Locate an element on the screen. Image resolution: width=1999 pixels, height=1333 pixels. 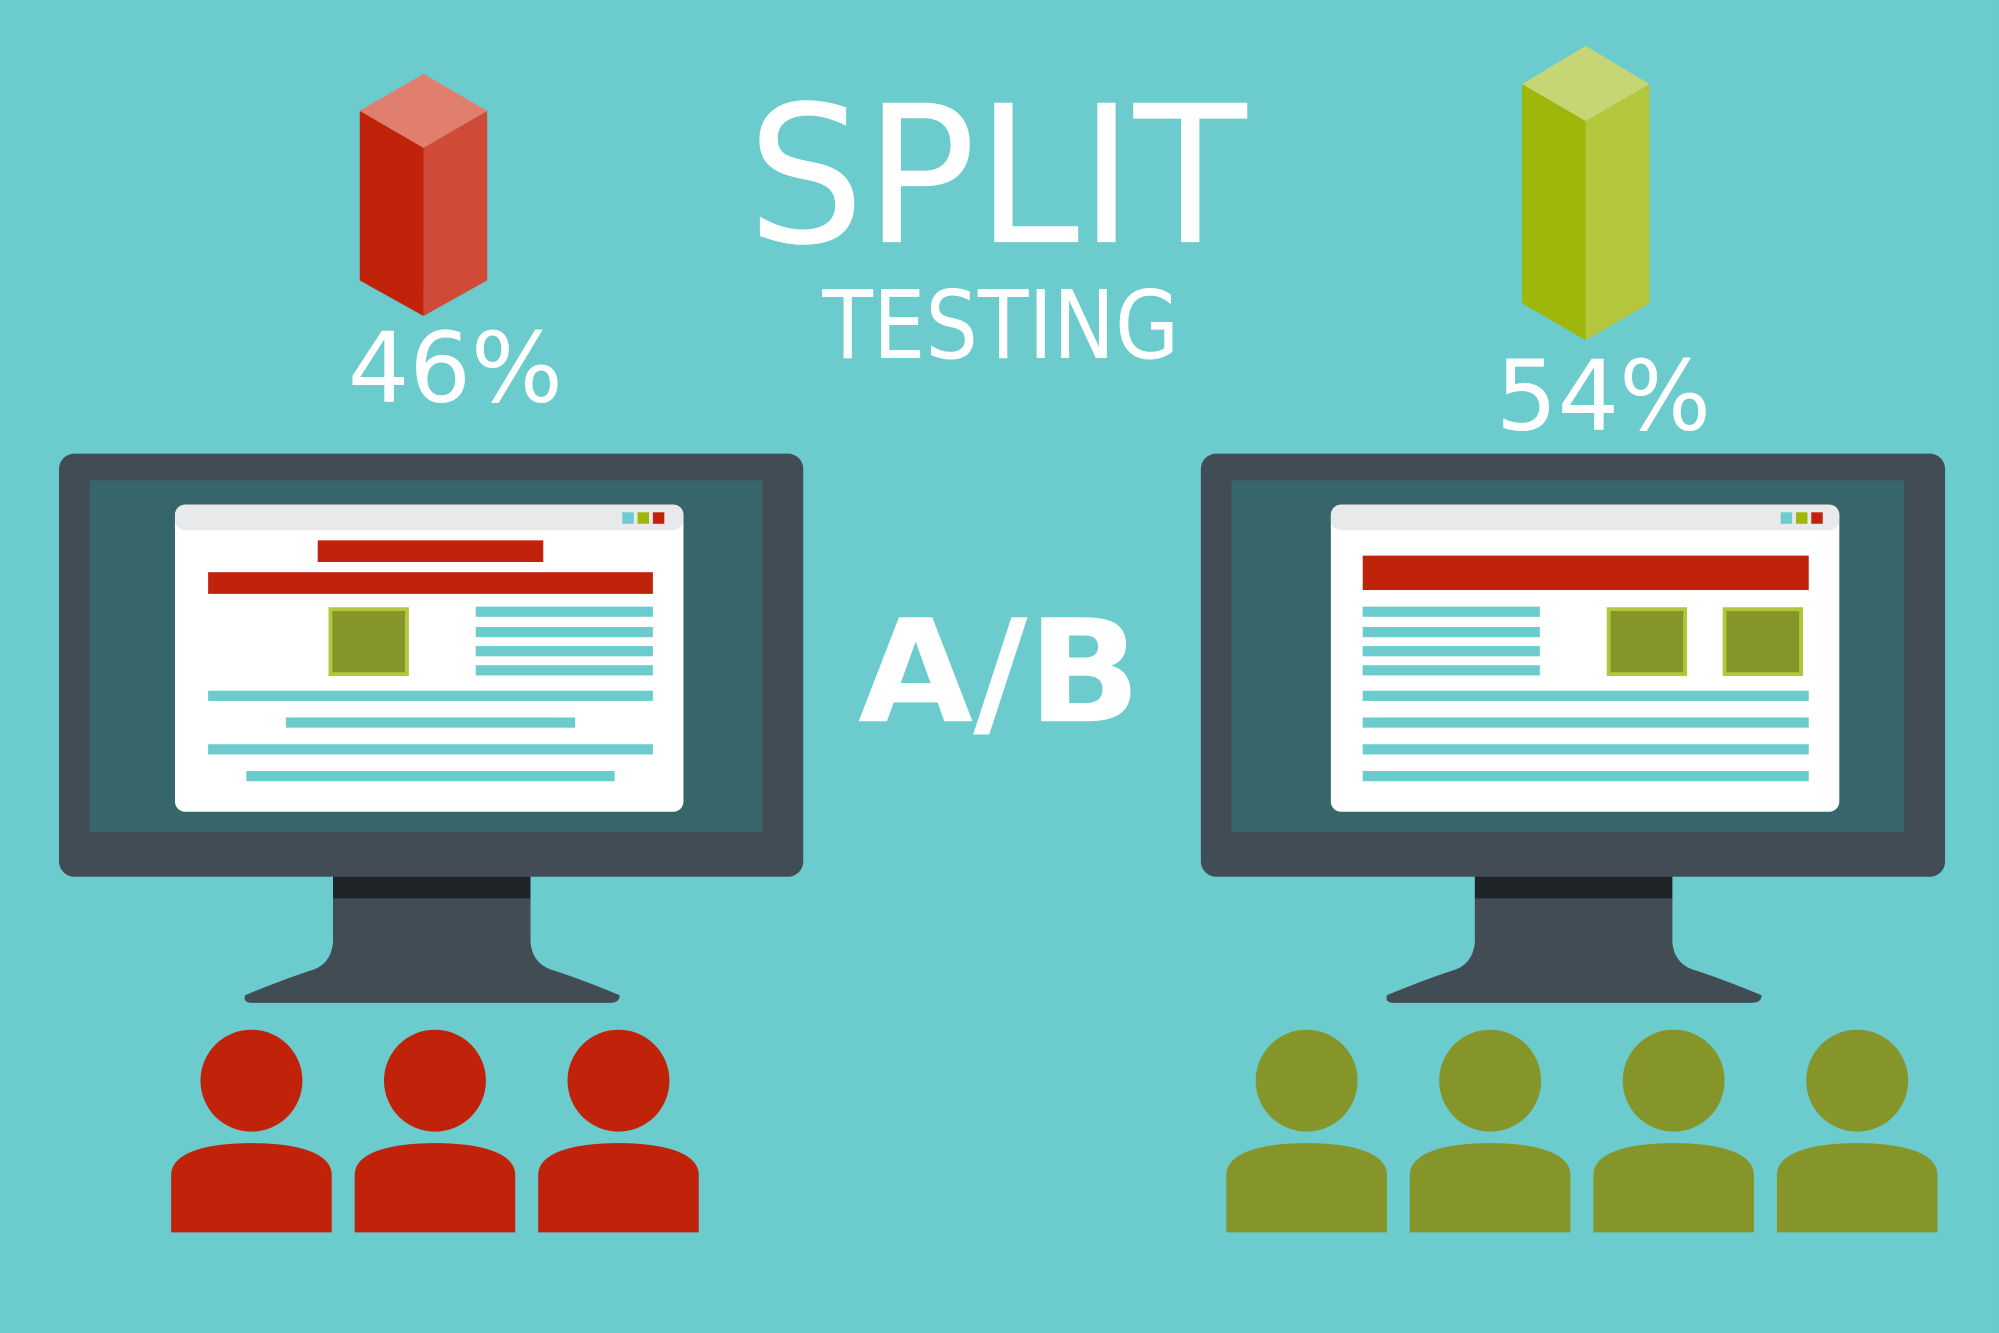
audience-a is located at coordinates (435, 1131).